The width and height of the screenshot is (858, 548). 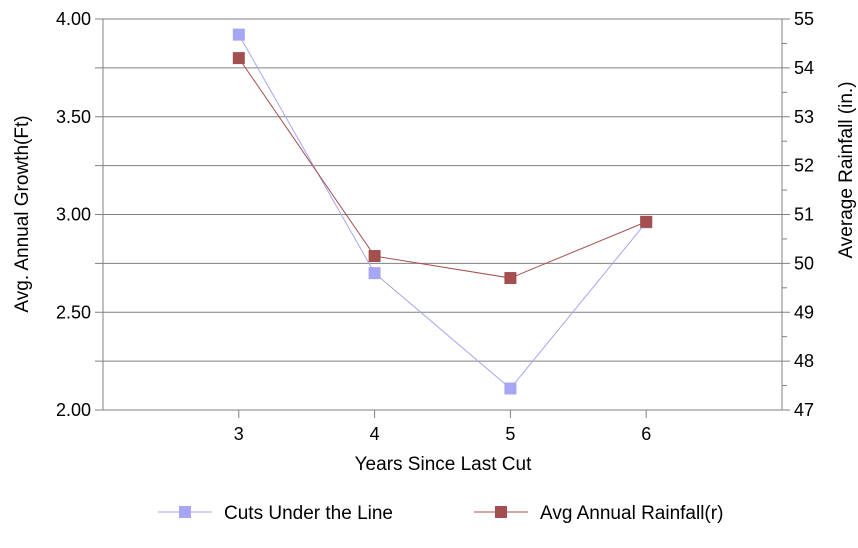 What do you see at coordinates (22, 213) in the screenshot?
I see `y-axis-title: Avg. Annual Growth(Ft)` at bounding box center [22, 213].